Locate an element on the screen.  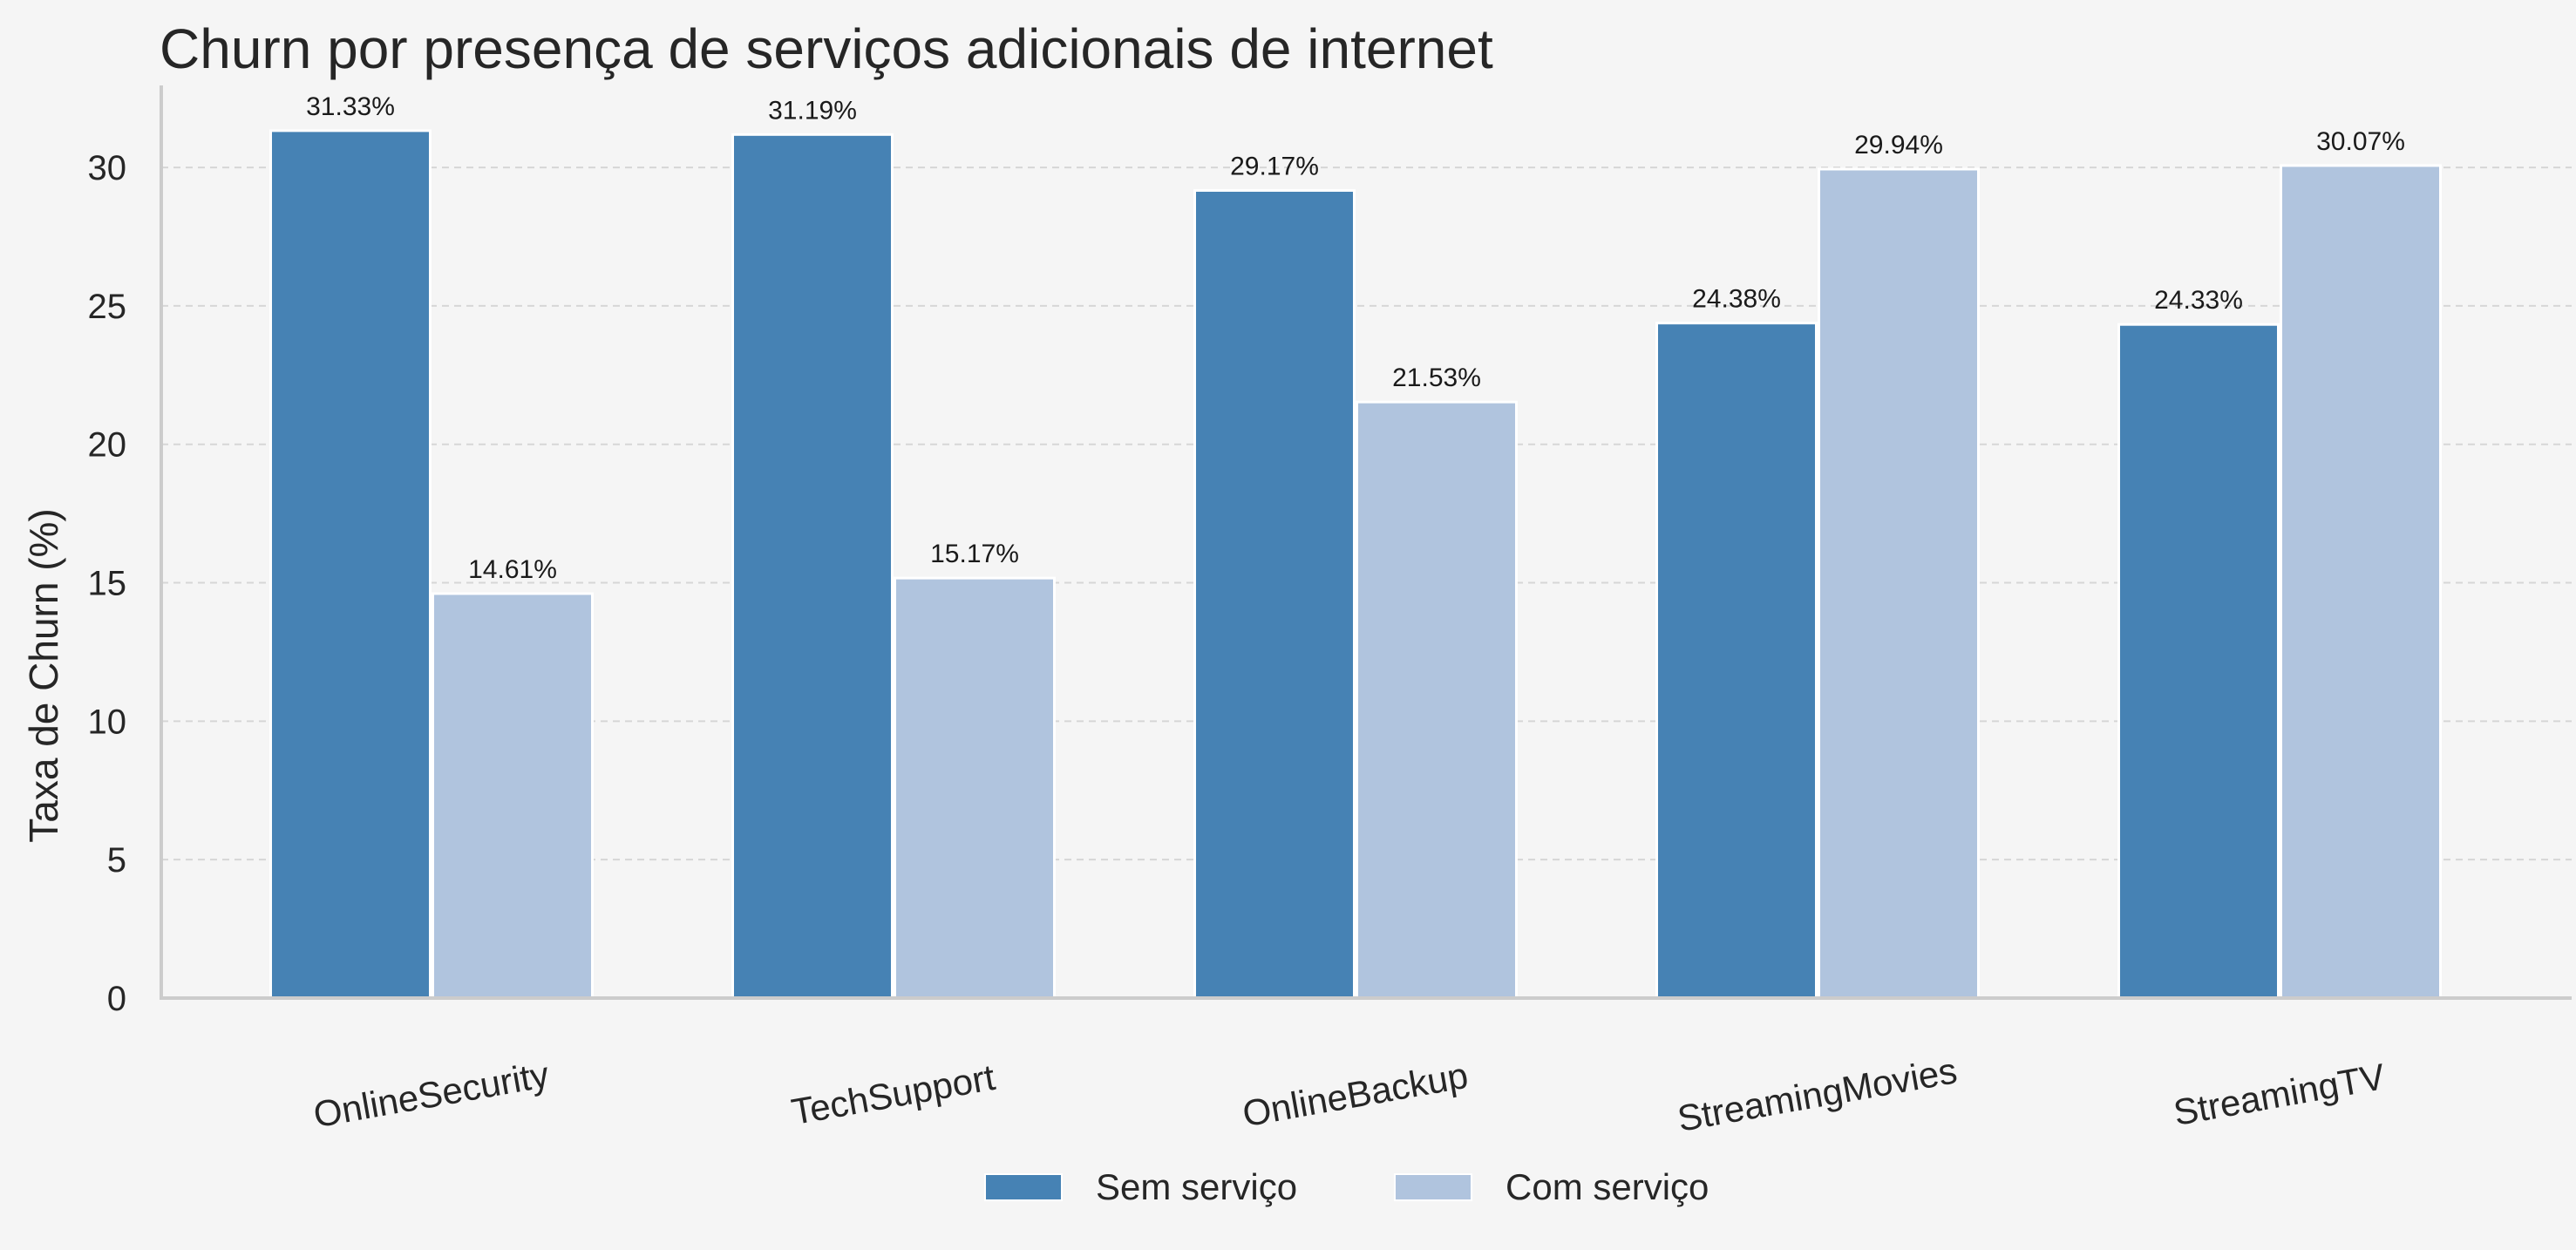
data-label: 31.33% is located at coordinates (350, 106).